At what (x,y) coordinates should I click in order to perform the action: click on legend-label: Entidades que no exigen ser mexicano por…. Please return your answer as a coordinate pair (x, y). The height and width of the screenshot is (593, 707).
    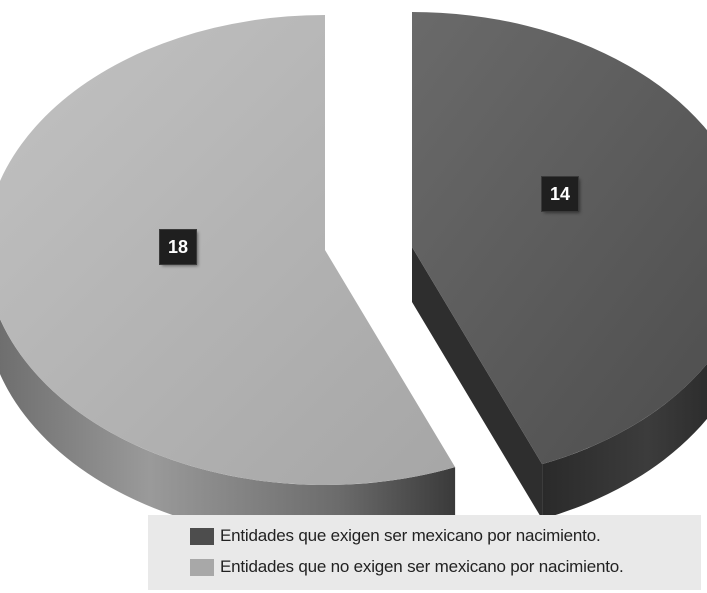
    Looking at the image, I should click on (422, 566).